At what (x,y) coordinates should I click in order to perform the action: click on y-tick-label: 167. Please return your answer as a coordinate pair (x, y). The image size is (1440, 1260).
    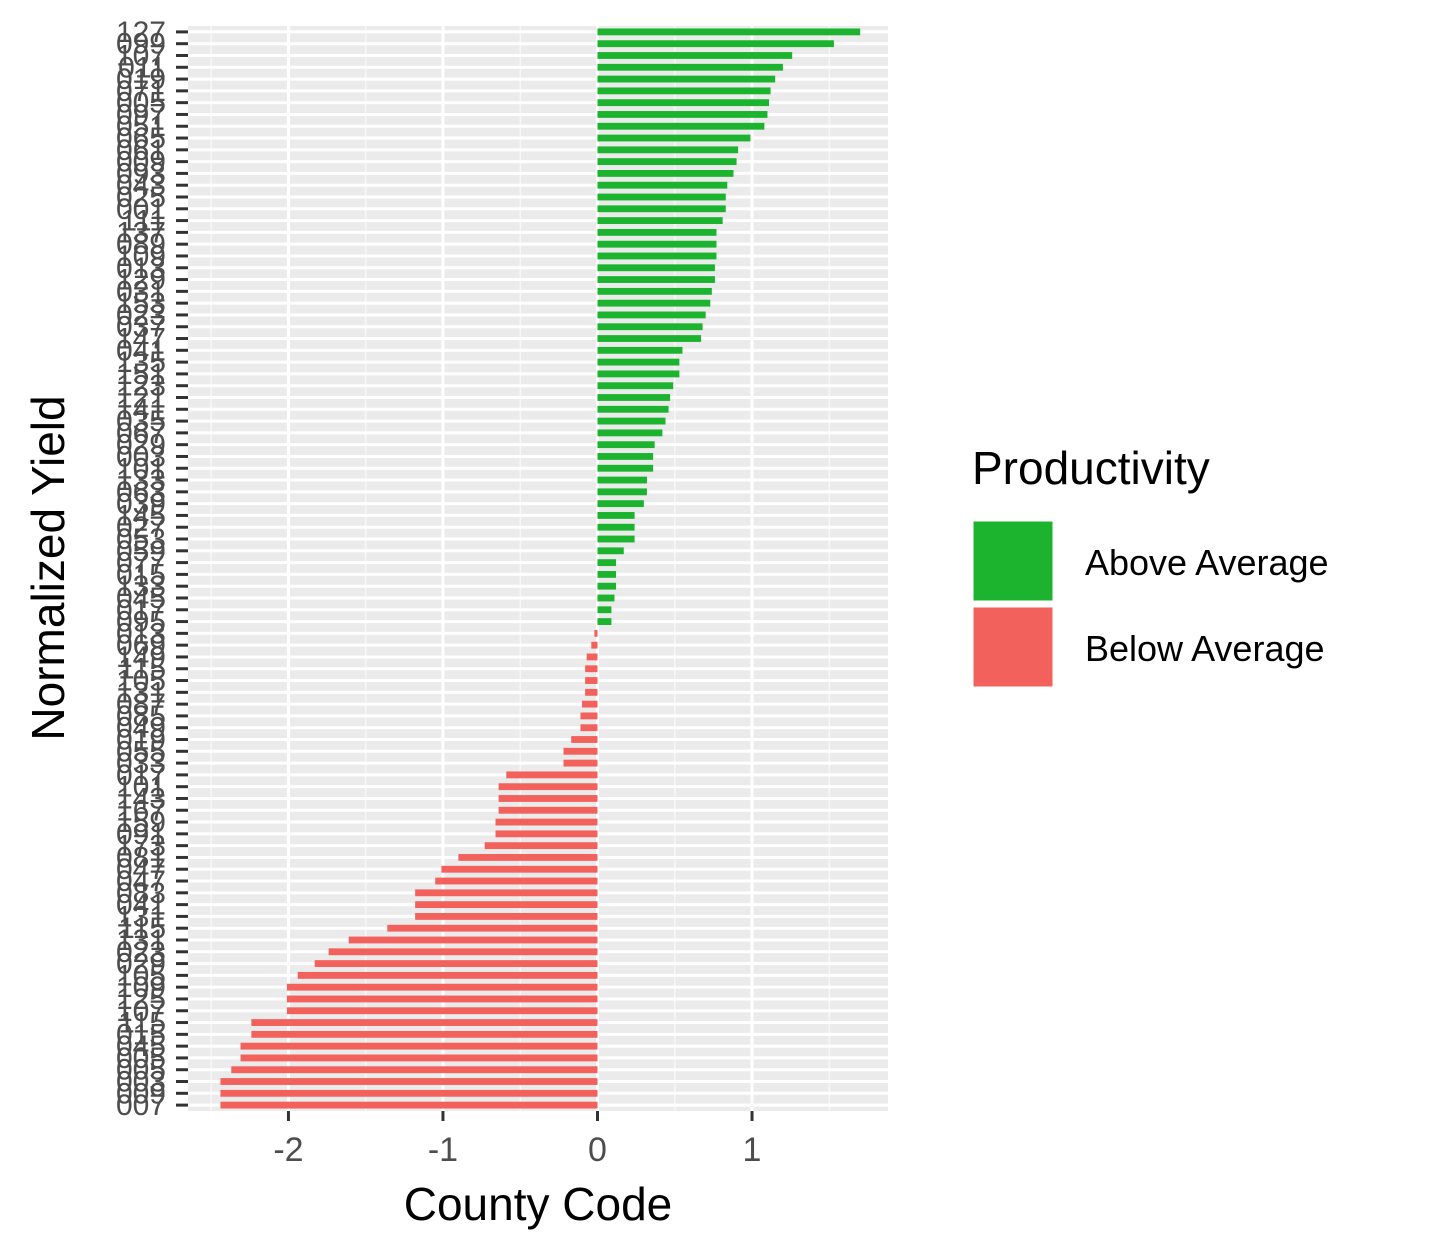
    Looking at the image, I should click on (141, 810).